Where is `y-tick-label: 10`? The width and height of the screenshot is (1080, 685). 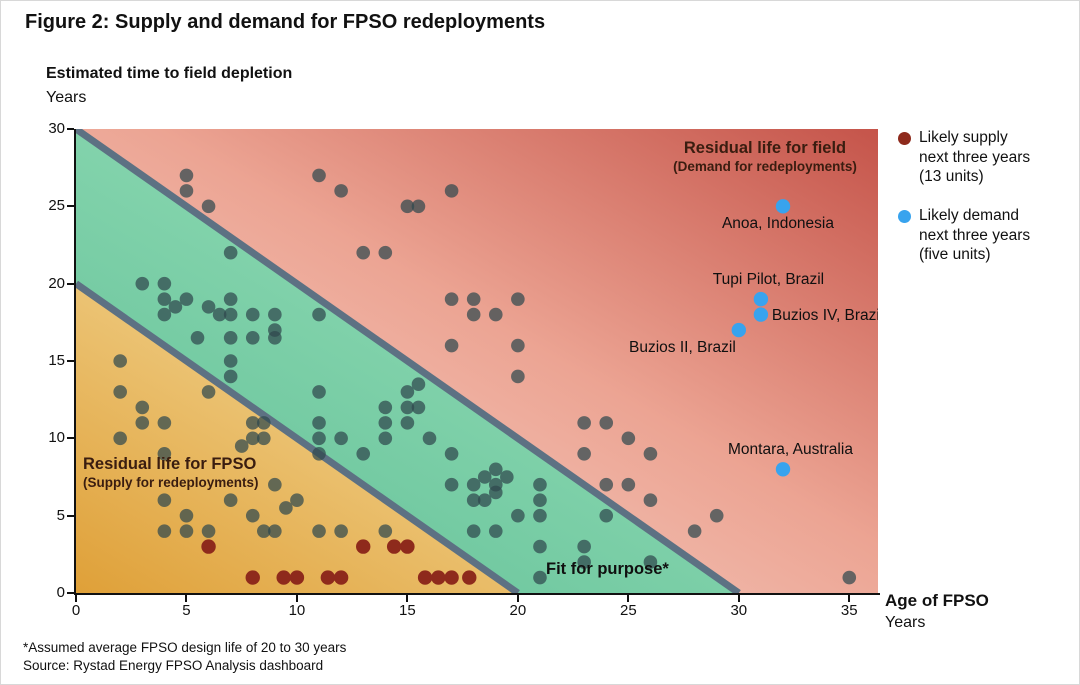
y-tick-label: 10 is located at coordinates (56, 438).